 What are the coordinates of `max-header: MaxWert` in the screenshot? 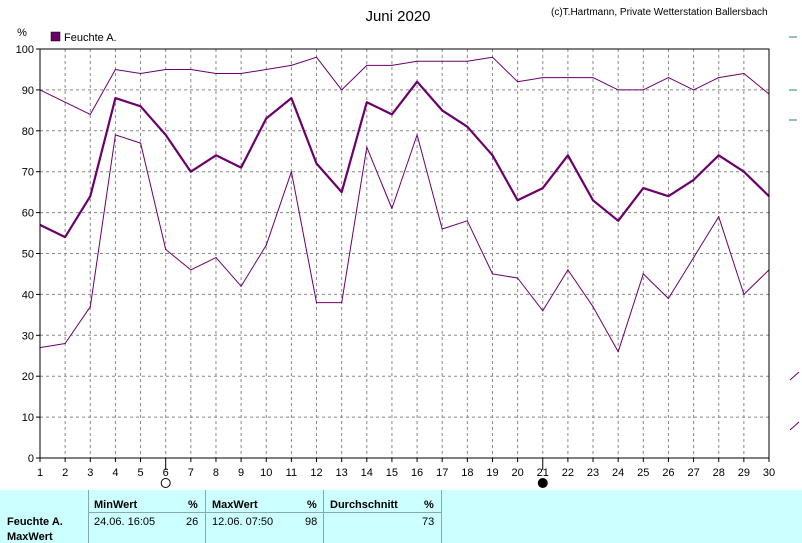 It's located at (235, 505).